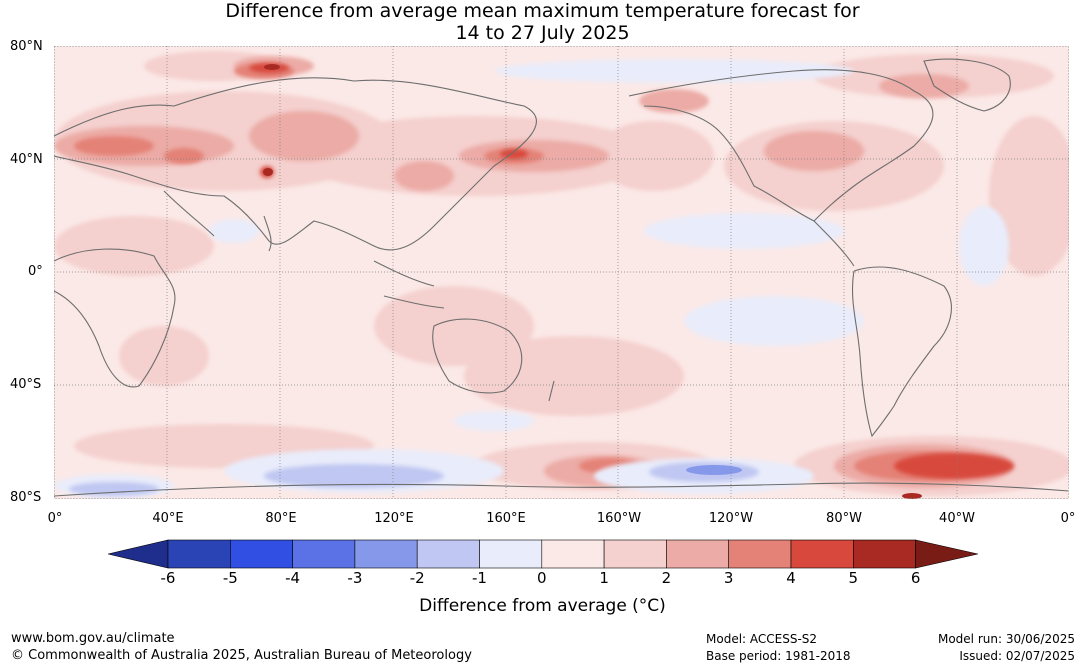 This screenshot has height=667, width=1085. Describe the element at coordinates (479, 578) in the screenshot. I see `colorbar-tick-label: -1` at that location.